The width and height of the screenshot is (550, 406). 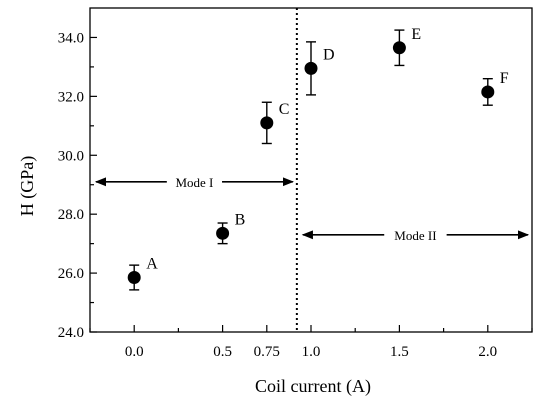 What do you see at coordinates (71, 274) in the screenshot?
I see `y-tick-label: 26.0` at bounding box center [71, 274].